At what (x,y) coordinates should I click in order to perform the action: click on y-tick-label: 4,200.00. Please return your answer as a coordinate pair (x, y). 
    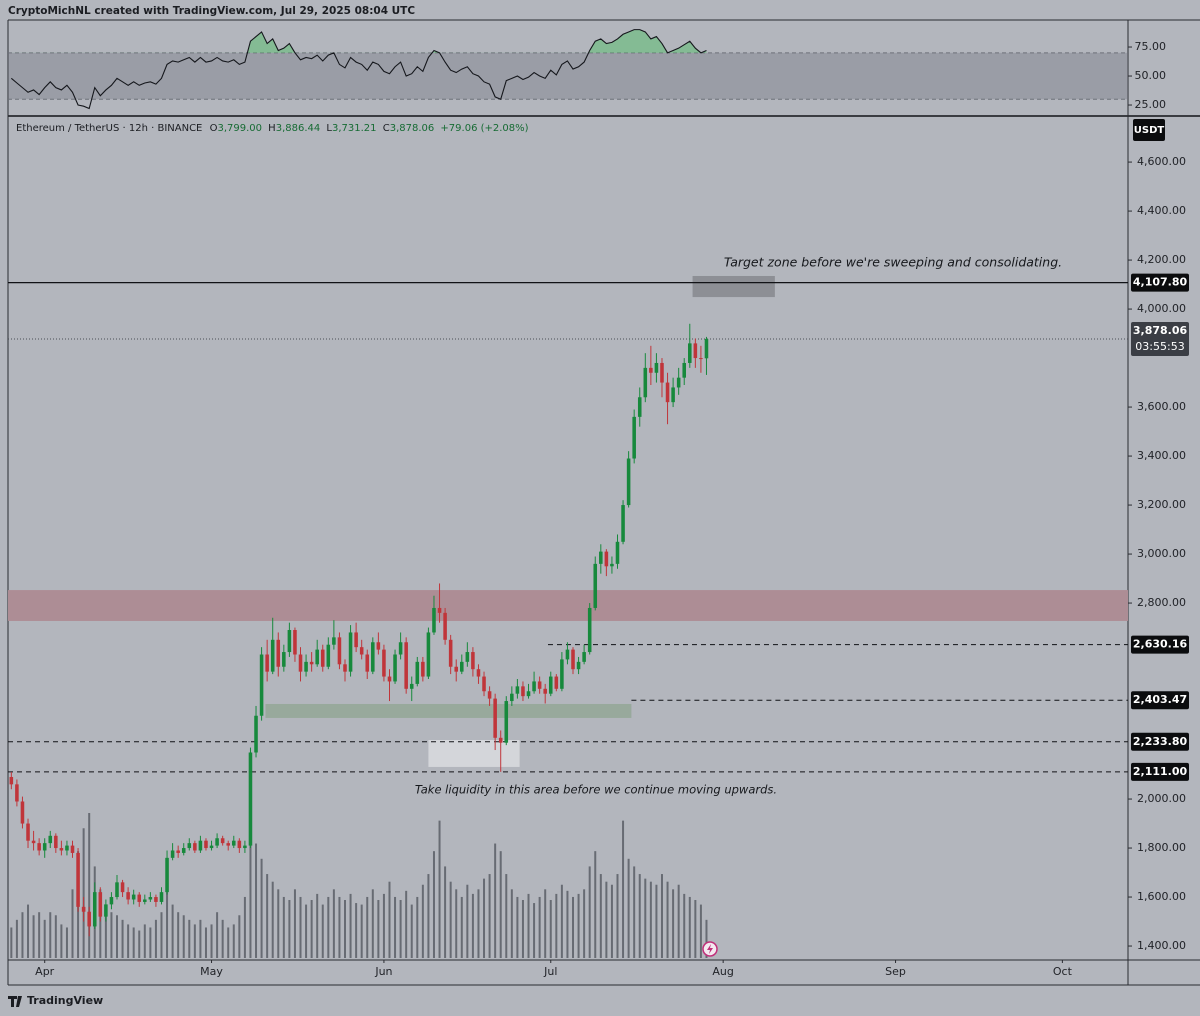
    Looking at the image, I should click on (1161, 259).